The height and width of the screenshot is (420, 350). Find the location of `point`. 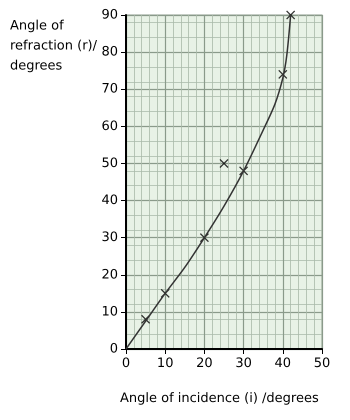

point is located at coordinates (291, 15).